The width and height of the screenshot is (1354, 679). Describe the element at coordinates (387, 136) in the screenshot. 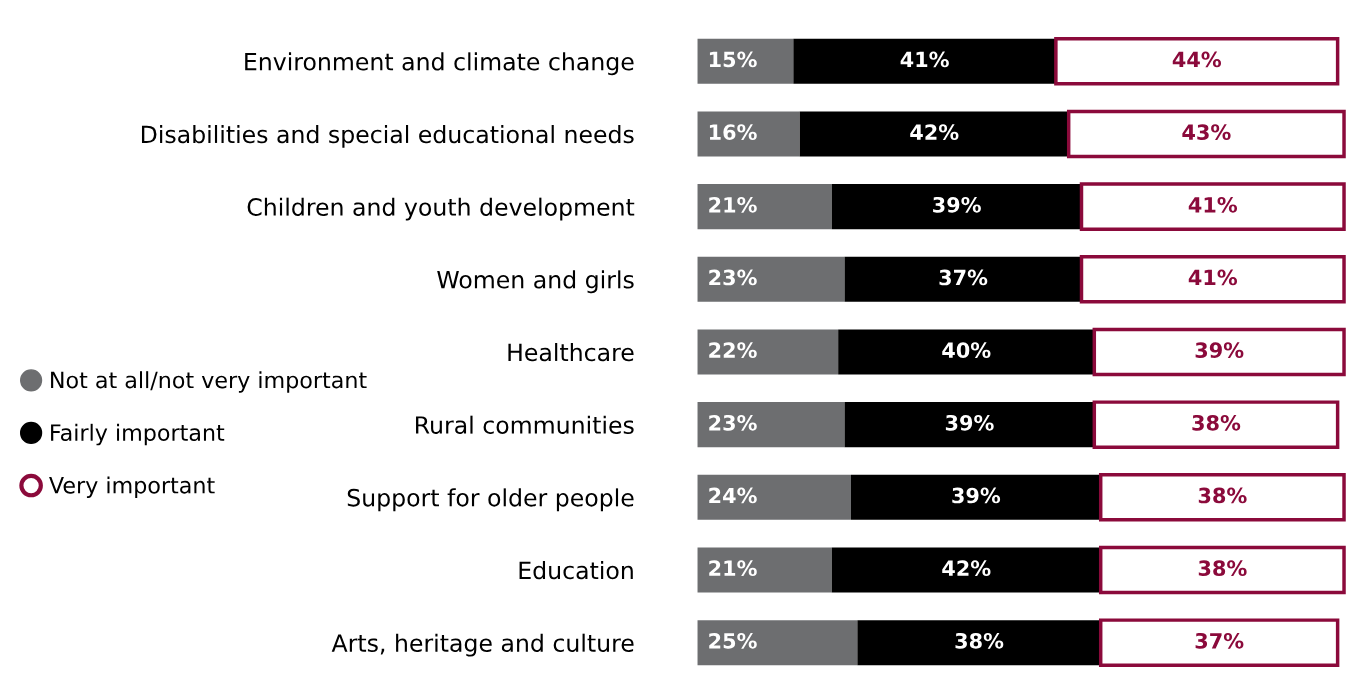

I see `y-tick-label: Disabilities and special educational needs` at that location.